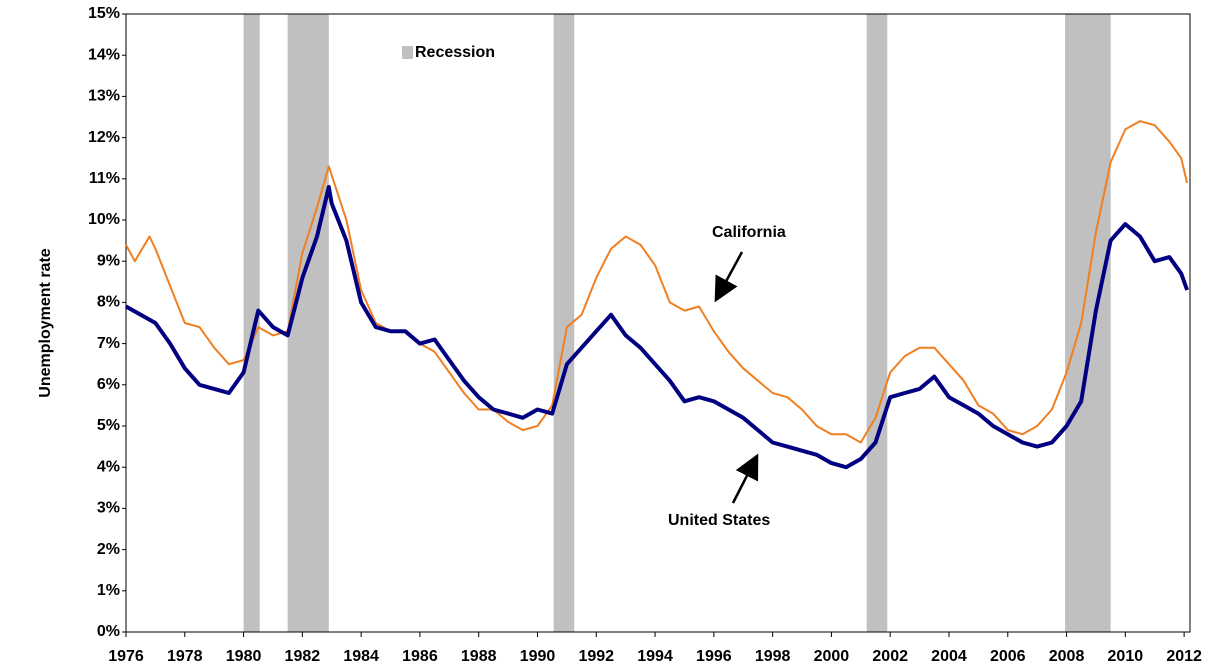 The width and height of the screenshot is (1215, 670). Describe the element at coordinates (104, 137) in the screenshot. I see `y-tick-label: 12%` at that location.